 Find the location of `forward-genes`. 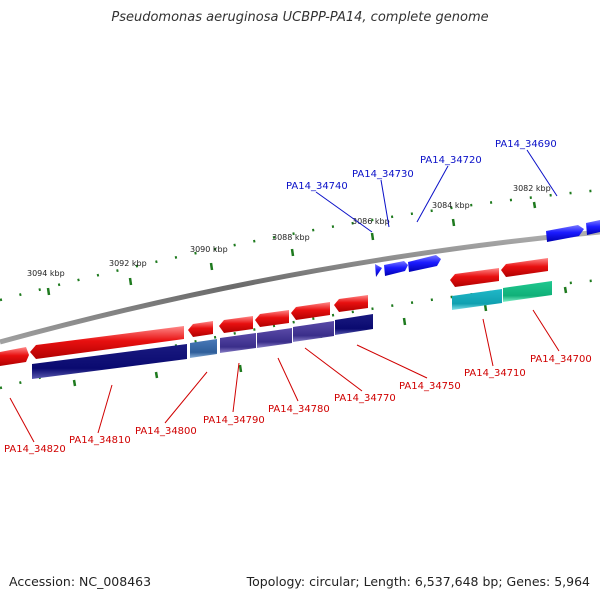

forward-genes is located at coordinates (487, 248).